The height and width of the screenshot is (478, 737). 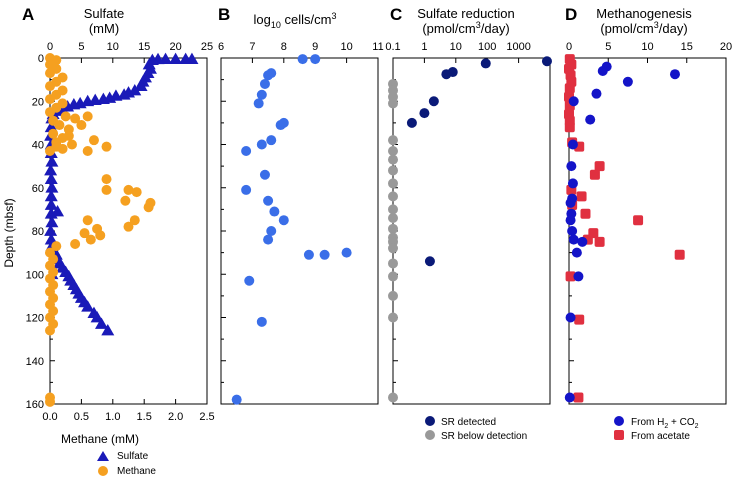 I want to click on y-axis-label: Depth (mbsf), so click(x=9, y=232).